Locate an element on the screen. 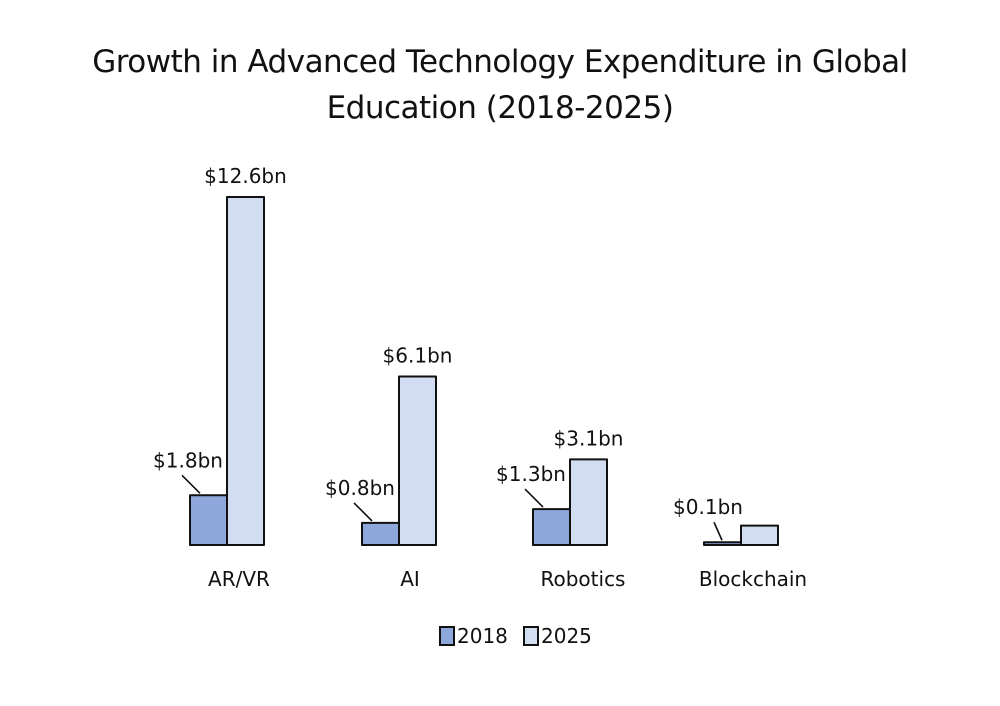 The image size is (1000, 706). data-label-blockchain-2018: $0.1bn is located at coordinates (708, 507).